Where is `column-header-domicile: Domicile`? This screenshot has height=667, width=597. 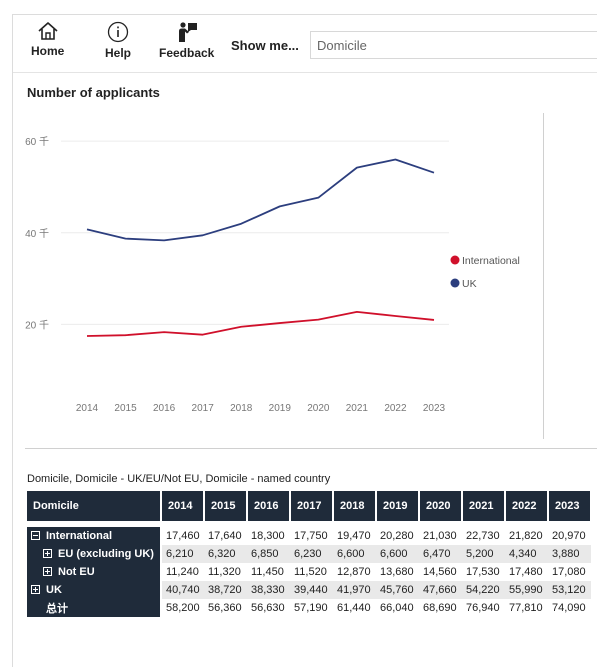 column-header-domicile: Domicile is located at coordinates (94, 506).